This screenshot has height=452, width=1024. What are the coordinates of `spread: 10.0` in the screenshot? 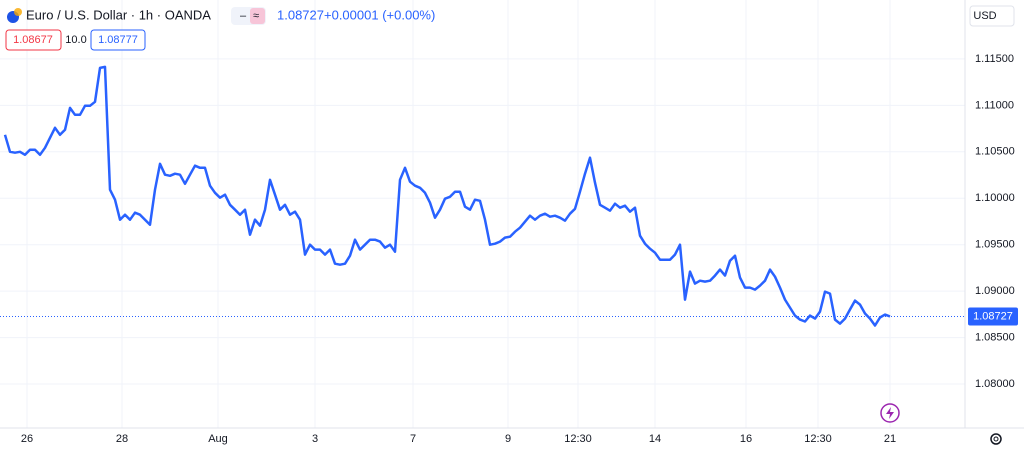 It's located at (75, 40).